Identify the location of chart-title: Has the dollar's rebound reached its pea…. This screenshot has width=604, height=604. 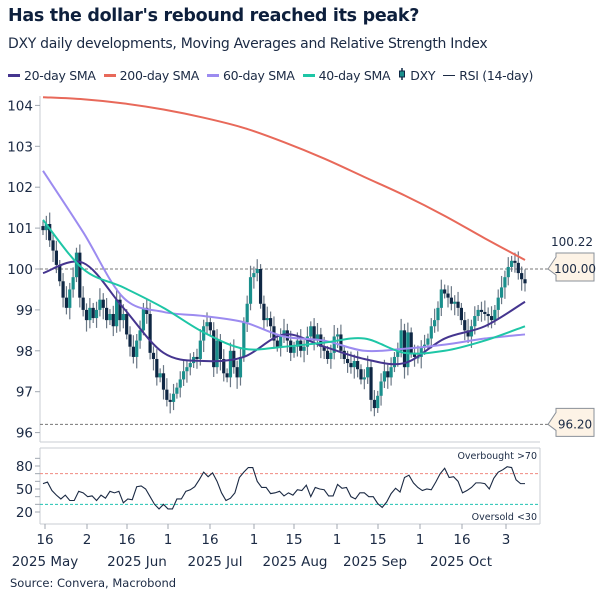
(214, 16).